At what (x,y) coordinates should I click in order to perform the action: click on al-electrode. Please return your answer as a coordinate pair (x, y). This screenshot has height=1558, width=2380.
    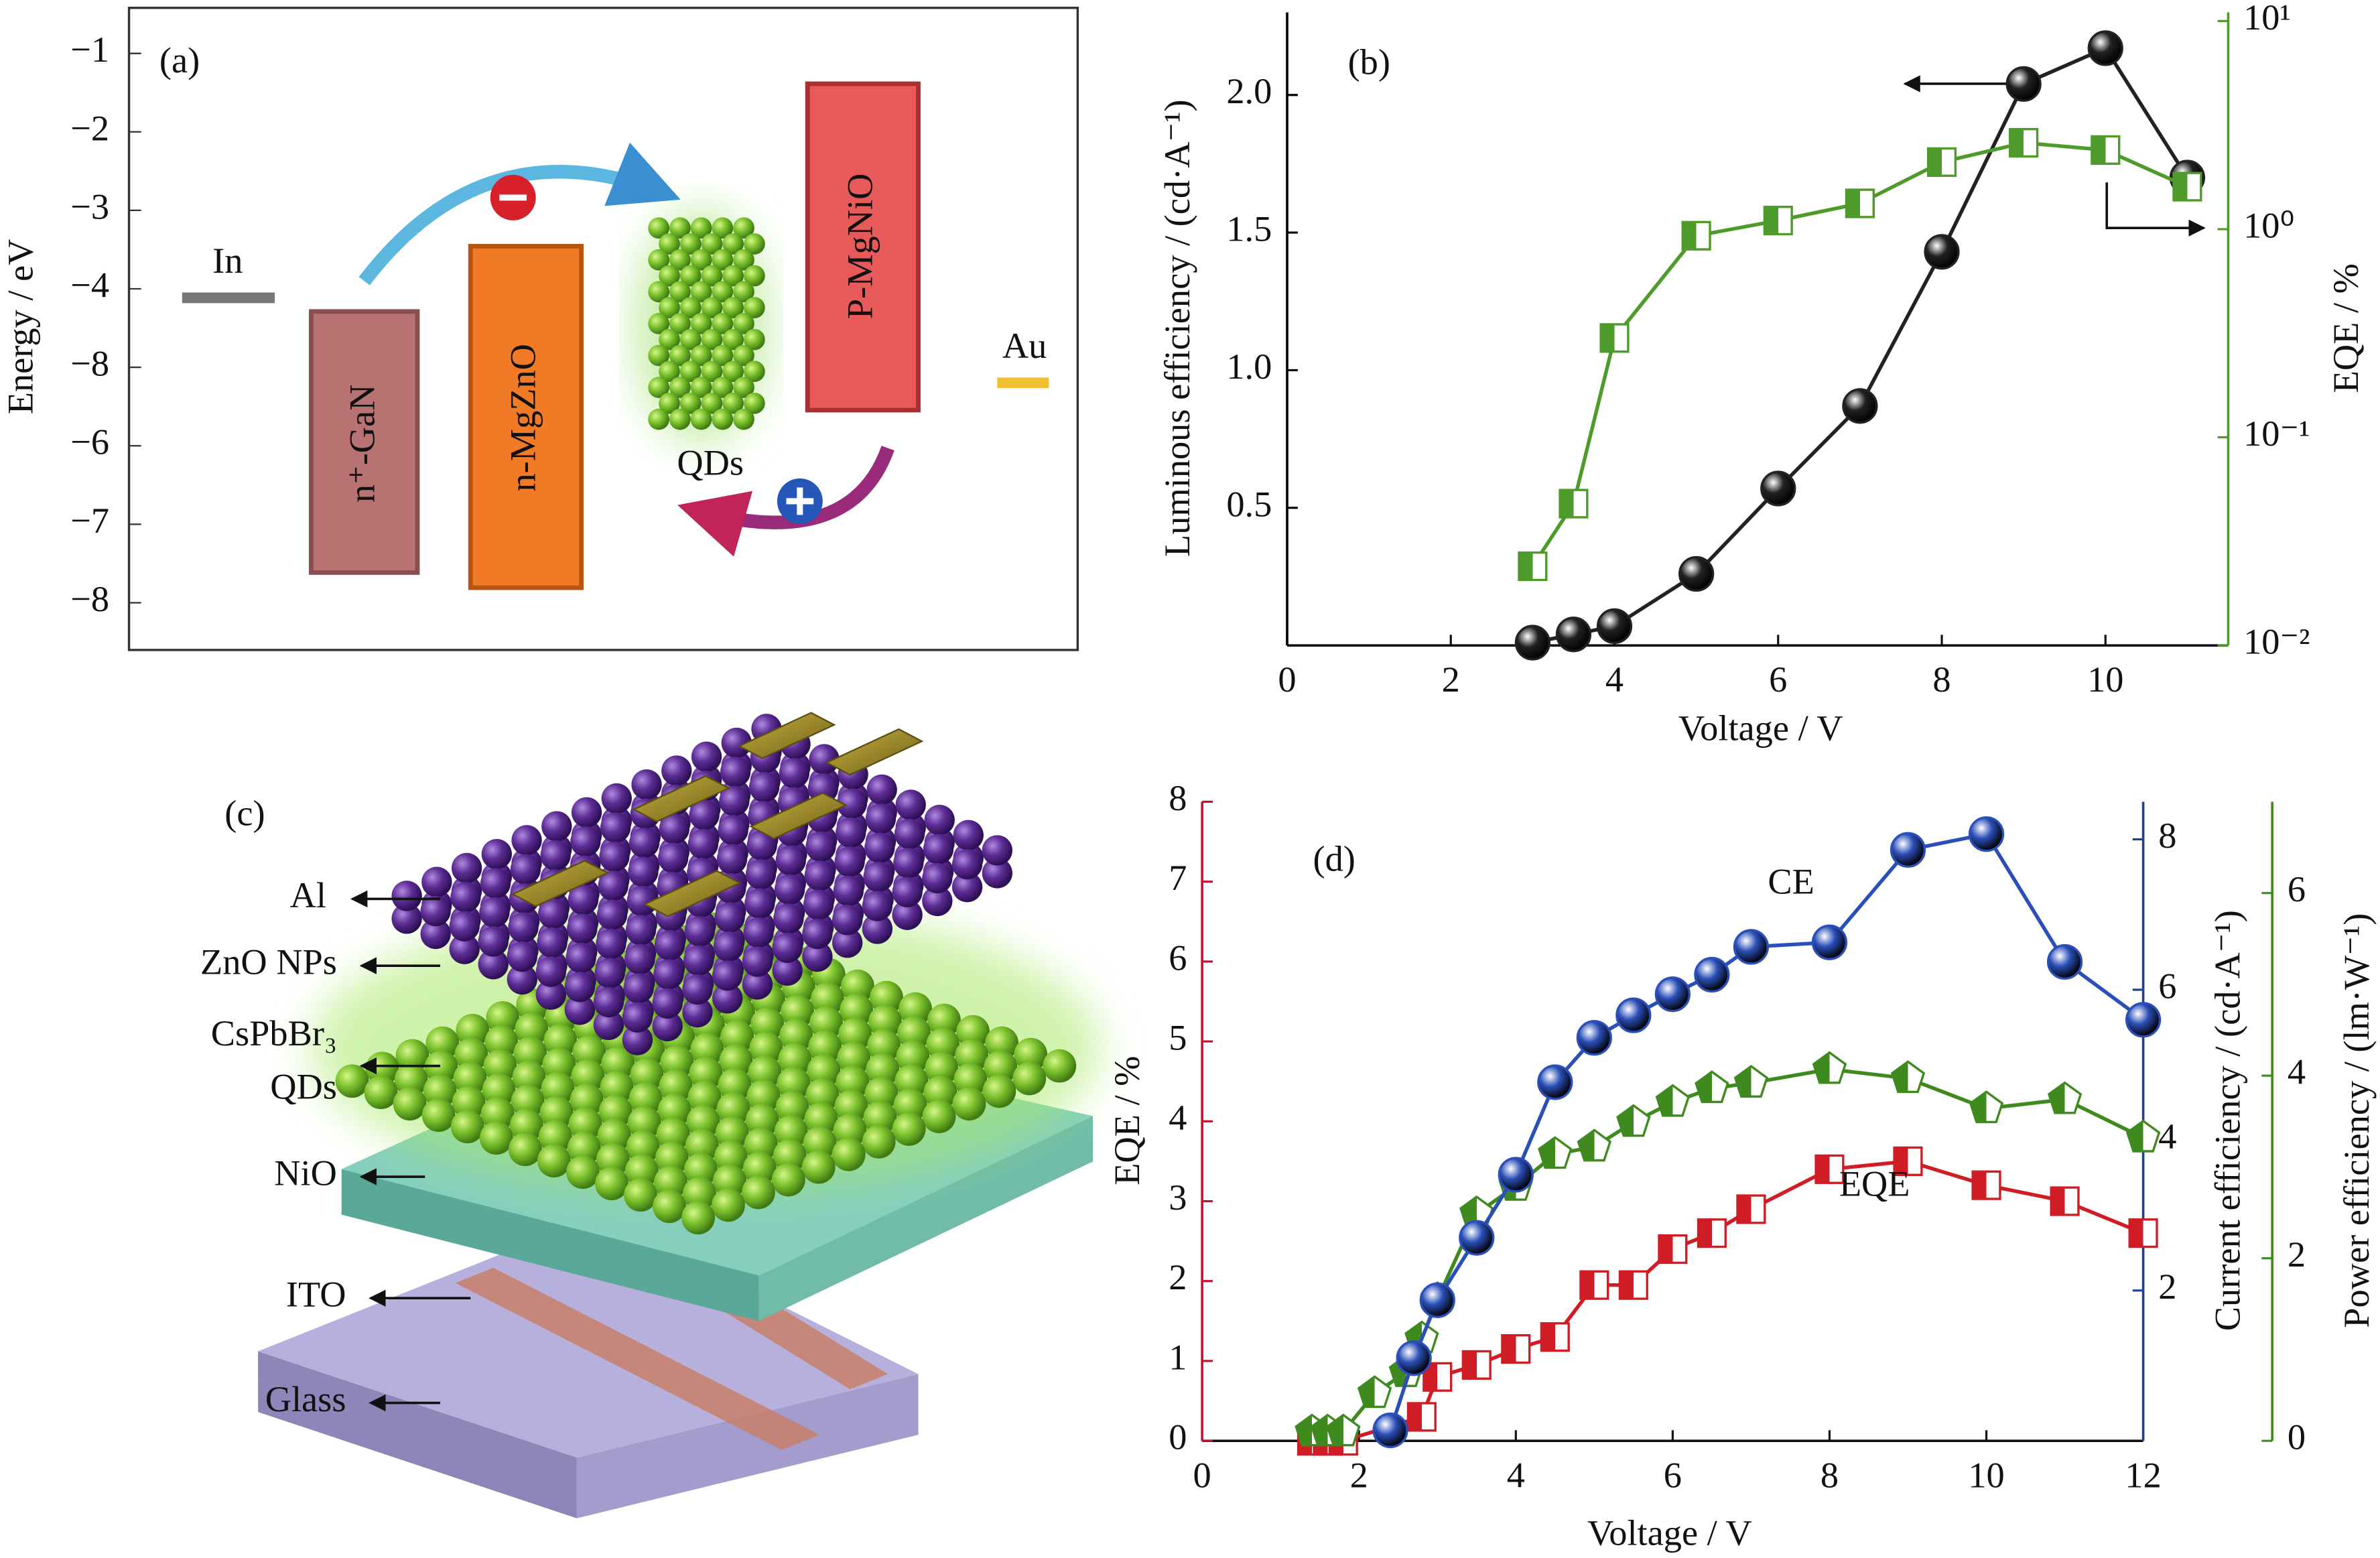
    Looking at the image, I should click on (681, 799).